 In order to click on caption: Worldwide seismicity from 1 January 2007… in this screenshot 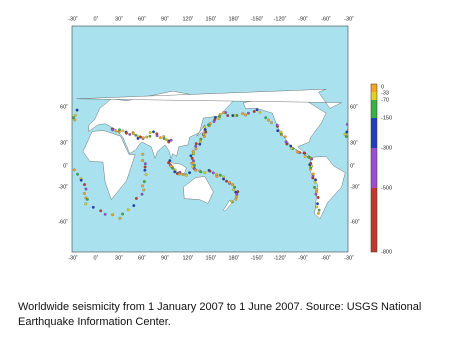, I will do `click(220, 314)`.